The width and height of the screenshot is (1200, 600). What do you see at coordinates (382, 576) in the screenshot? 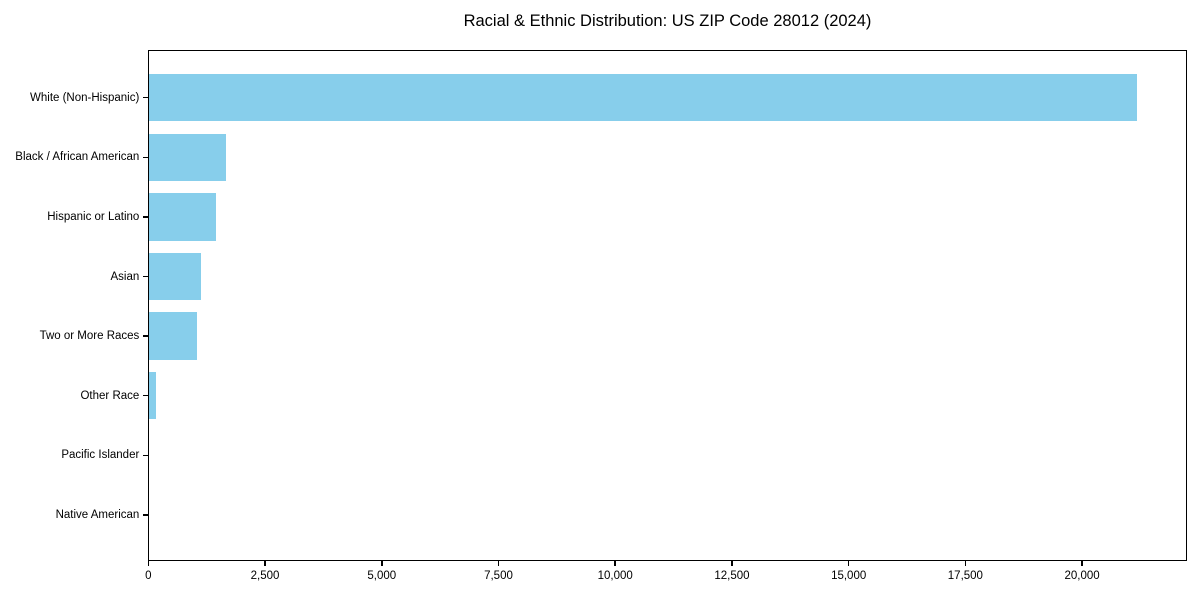
I see `x-tick-label-5-000: 5,000` at bounding box center [382, 576].